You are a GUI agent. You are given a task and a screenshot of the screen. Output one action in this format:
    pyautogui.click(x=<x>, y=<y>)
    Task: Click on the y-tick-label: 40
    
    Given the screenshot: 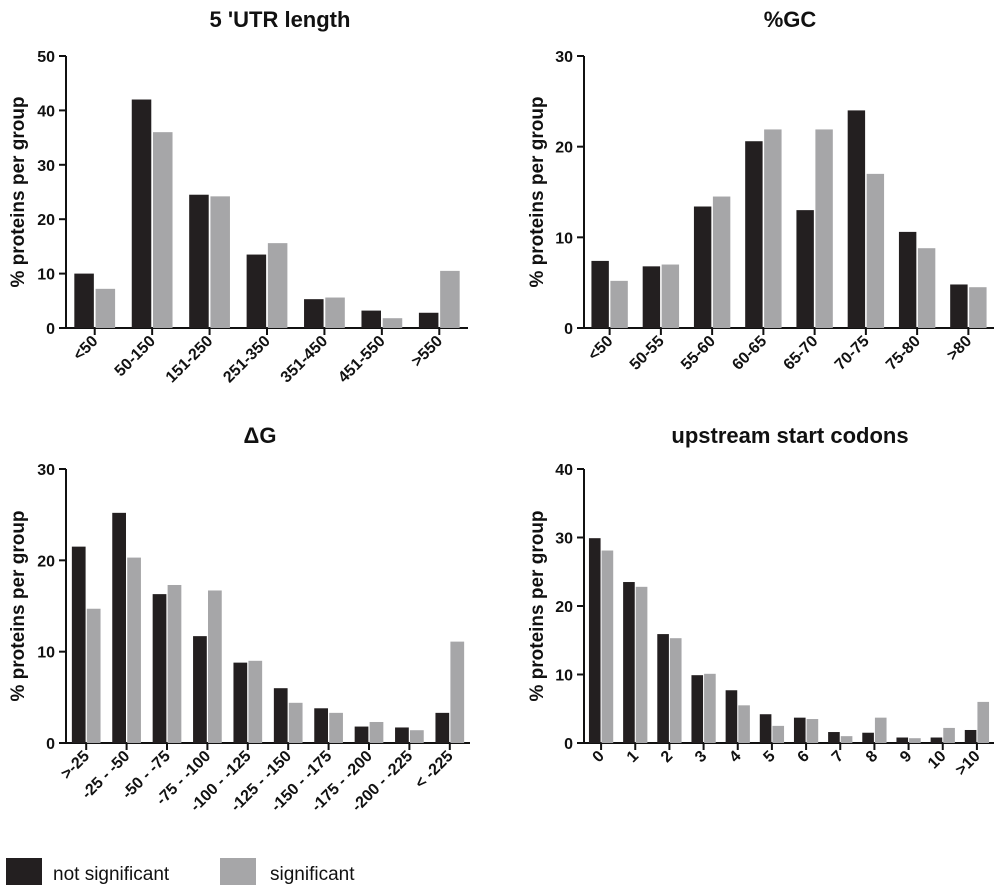 What is the action you would take?
    pyautogui.click(x=564, y=470)
    